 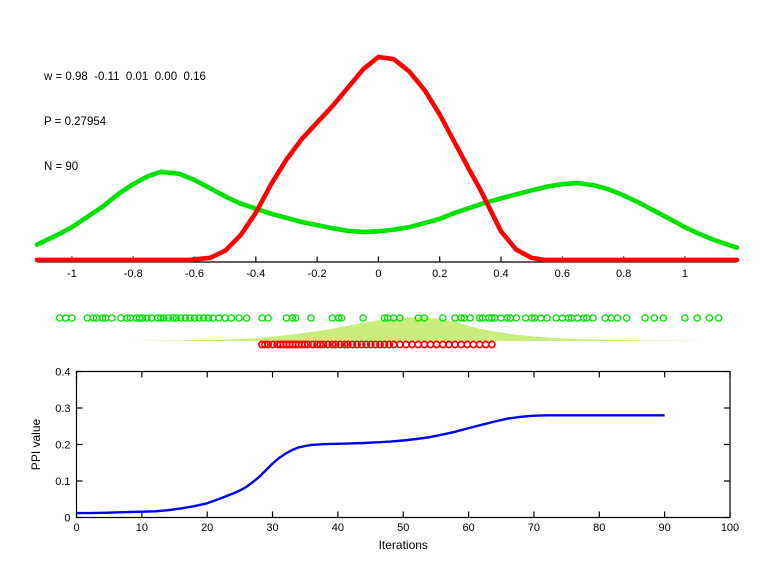 I want to click on x-axis-tick-label: 100, so click(x=730, y=528).